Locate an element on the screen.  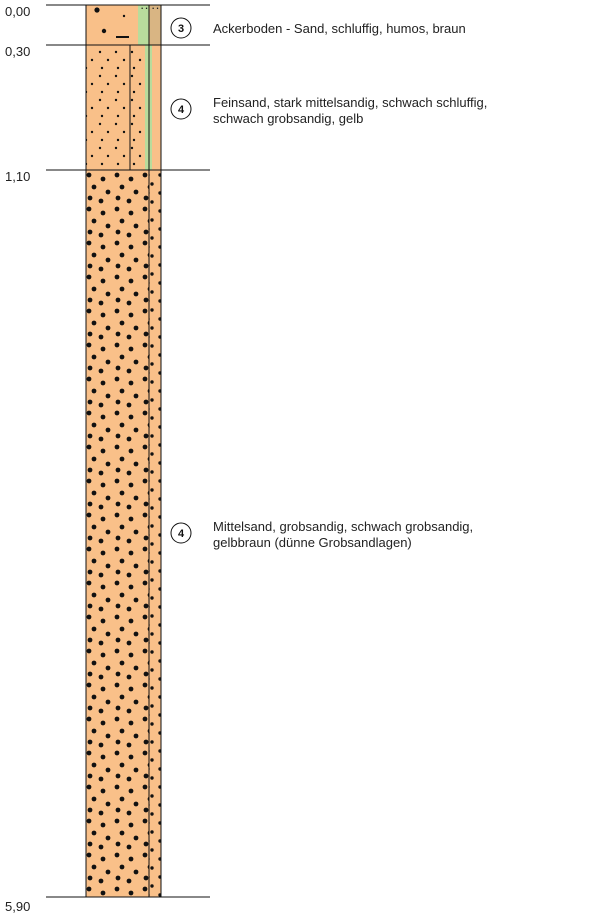
stripe-sand is located at coordinates (156, 107).